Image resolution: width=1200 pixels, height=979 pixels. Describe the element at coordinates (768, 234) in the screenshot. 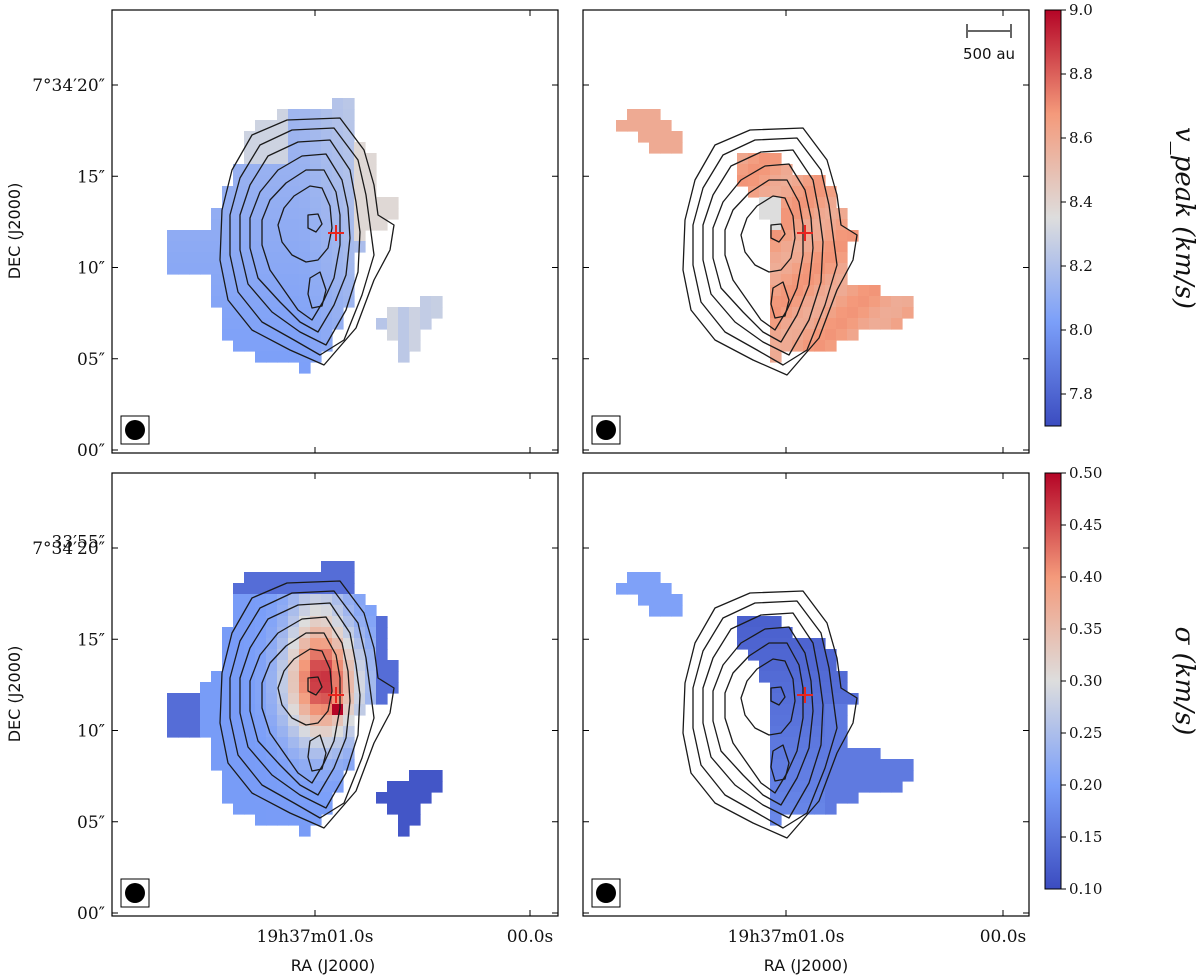

I see `contour-line` at that location.